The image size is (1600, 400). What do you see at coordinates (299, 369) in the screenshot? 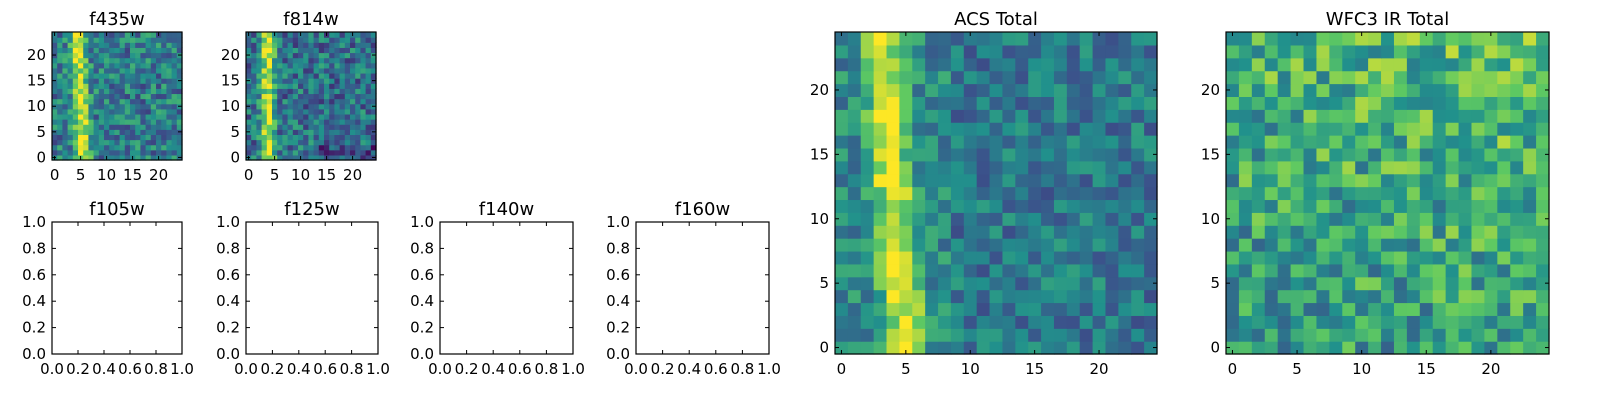
I see `x-tick-label: 0.4` at bounding box center [299, 369].